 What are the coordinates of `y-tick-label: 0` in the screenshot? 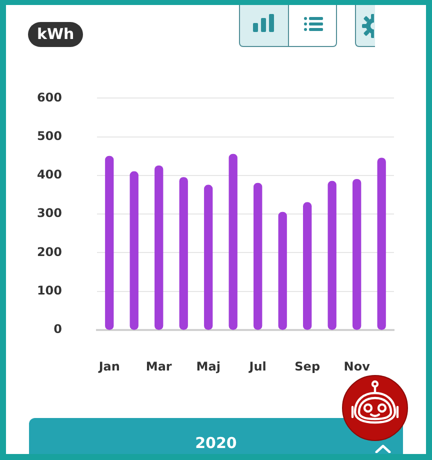 It's located at (58, 329).